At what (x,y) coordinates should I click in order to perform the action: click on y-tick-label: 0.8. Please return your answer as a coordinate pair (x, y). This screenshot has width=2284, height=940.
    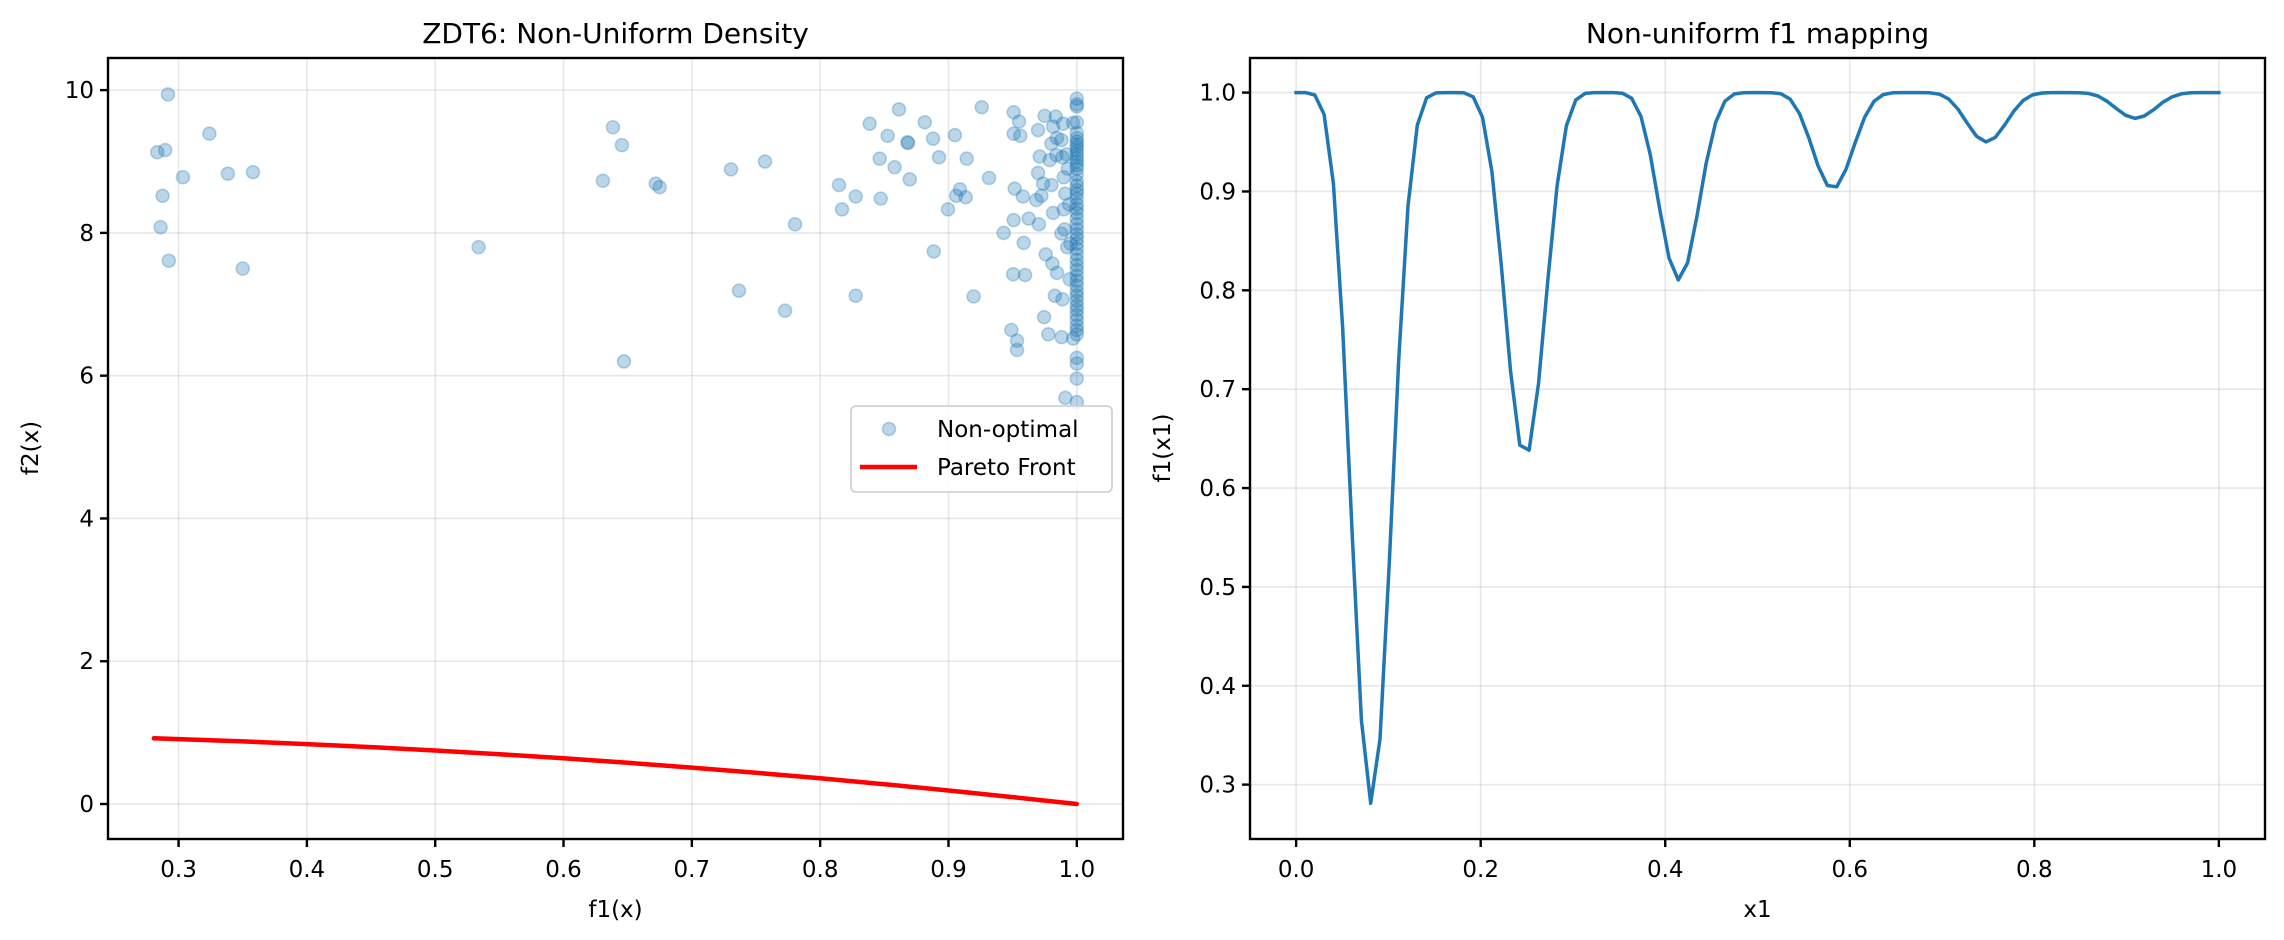
    Looking at the image, I should click on (1217, 291).